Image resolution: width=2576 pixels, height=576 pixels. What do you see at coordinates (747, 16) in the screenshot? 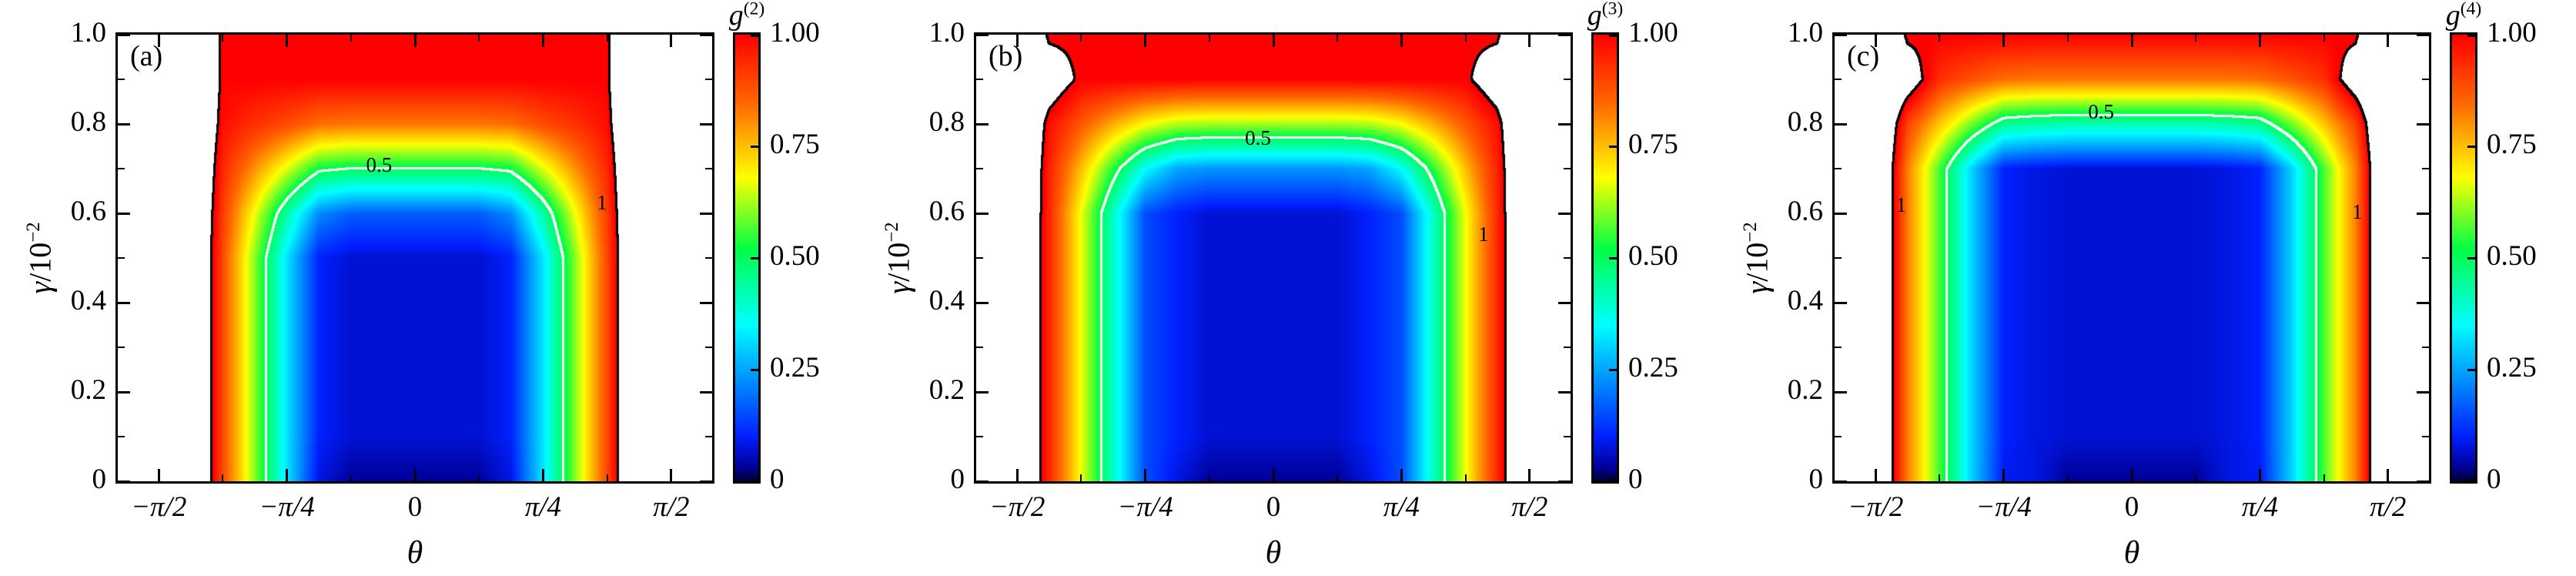
I see `colorbar-title-a: g(2)` at bounding box center [747, 16].